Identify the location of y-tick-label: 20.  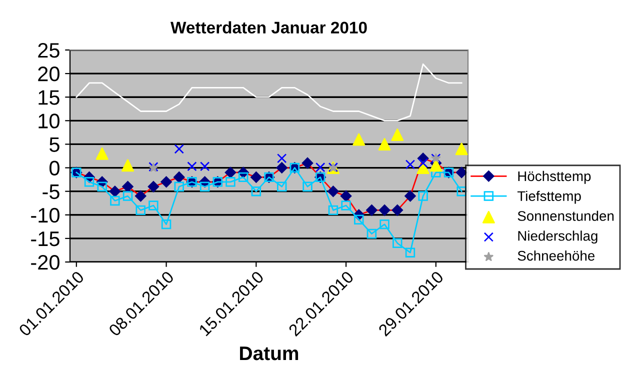
(49, 74).